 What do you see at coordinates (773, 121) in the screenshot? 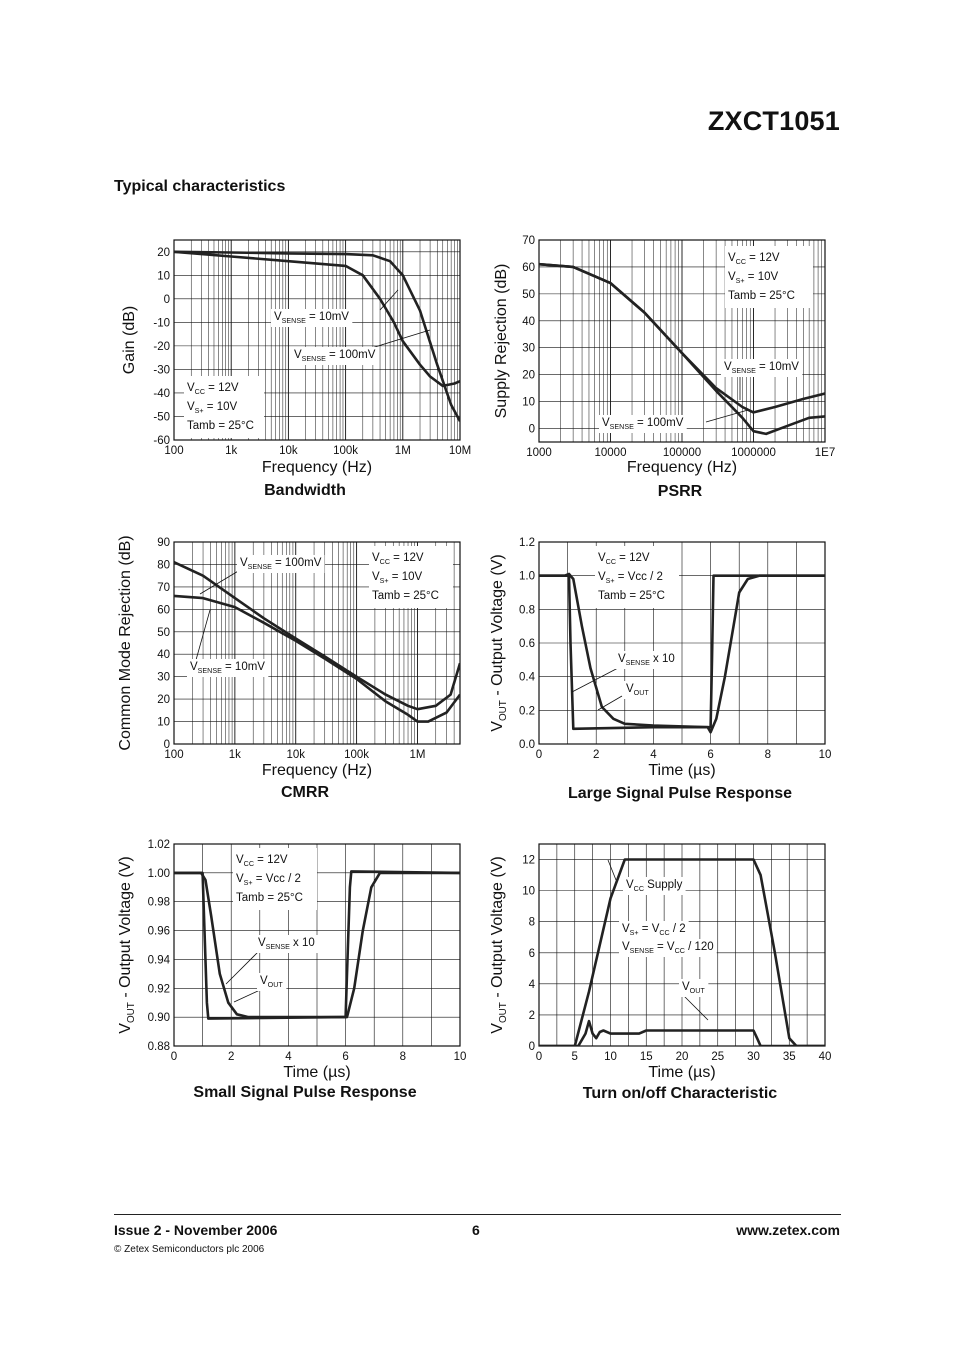
I see `part-number: ZXCT1051` at bounding box center [773, 121].